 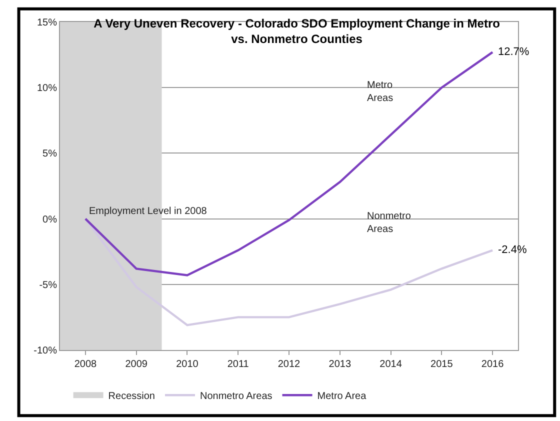 What do you see at coordinates (492, 364) in the screenshot?
I see `x-tick-label: 2016` at bounding box center [492, 364].